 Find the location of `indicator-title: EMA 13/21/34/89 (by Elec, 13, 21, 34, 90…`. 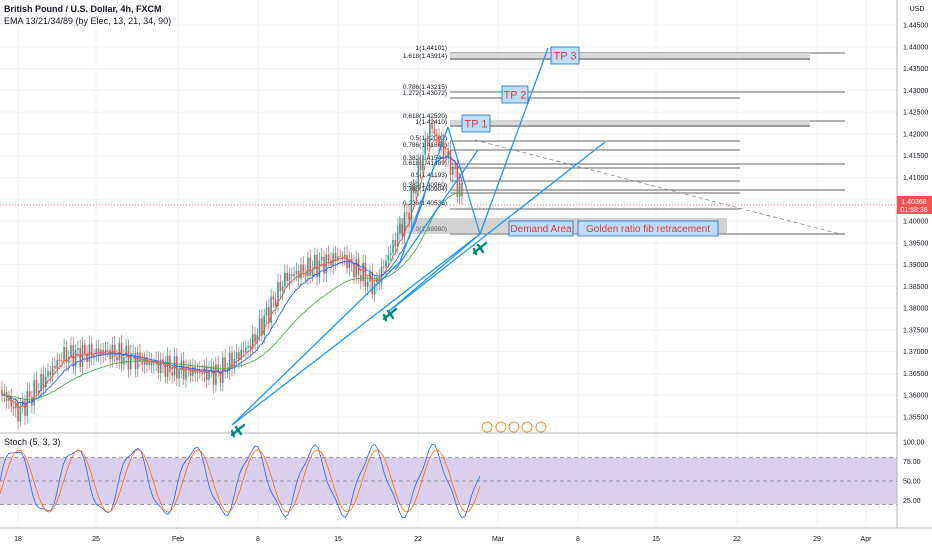

indicator-title: EMA 13/21/34/89 (by Elec, 13, 21, 34, 90… is located at coordinates (88, 21).